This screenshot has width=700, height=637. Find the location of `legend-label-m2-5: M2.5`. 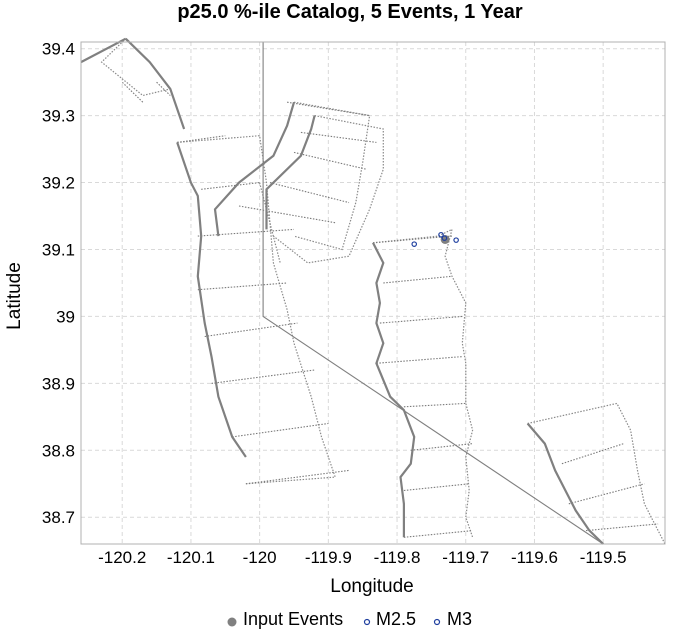

legend-label-m2-5: M2.5 is located at coordinates (396, 619).